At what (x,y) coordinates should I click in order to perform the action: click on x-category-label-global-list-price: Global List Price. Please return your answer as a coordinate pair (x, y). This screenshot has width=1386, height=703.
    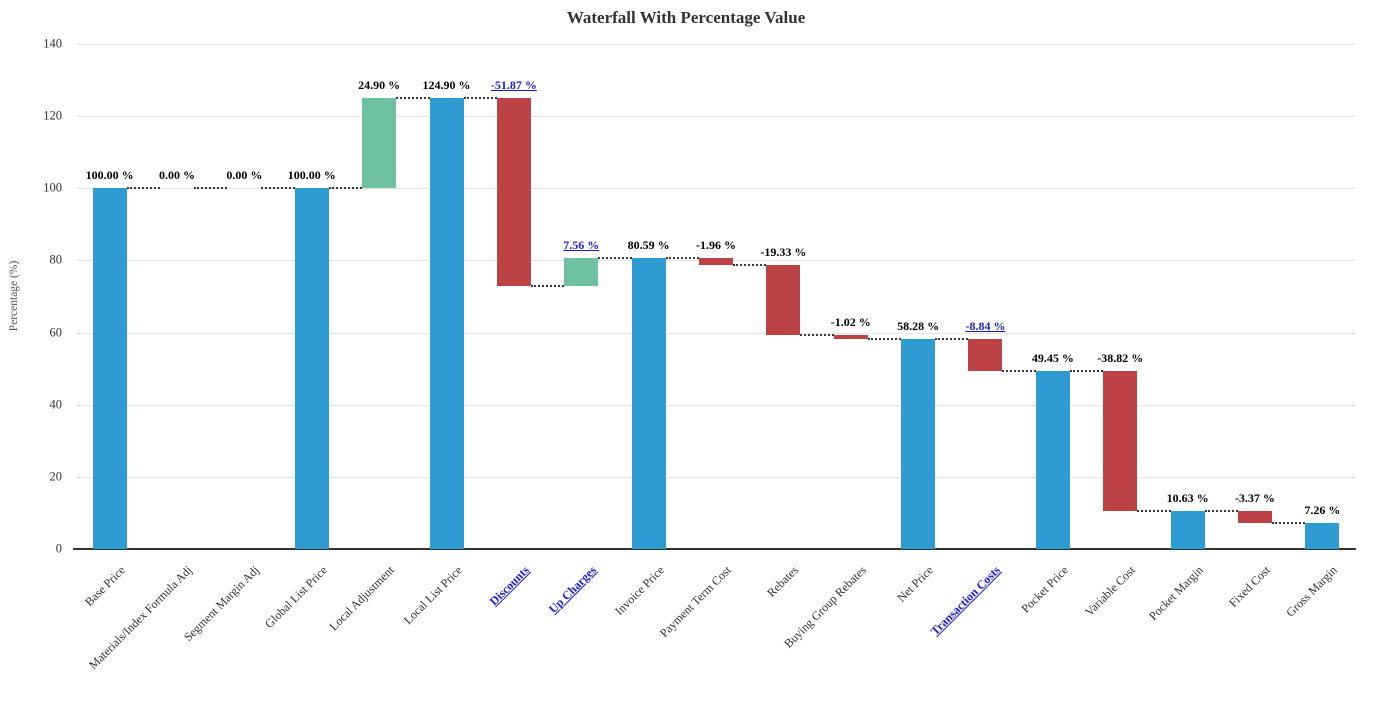
    Looking at the image, I should click on (295, 597).